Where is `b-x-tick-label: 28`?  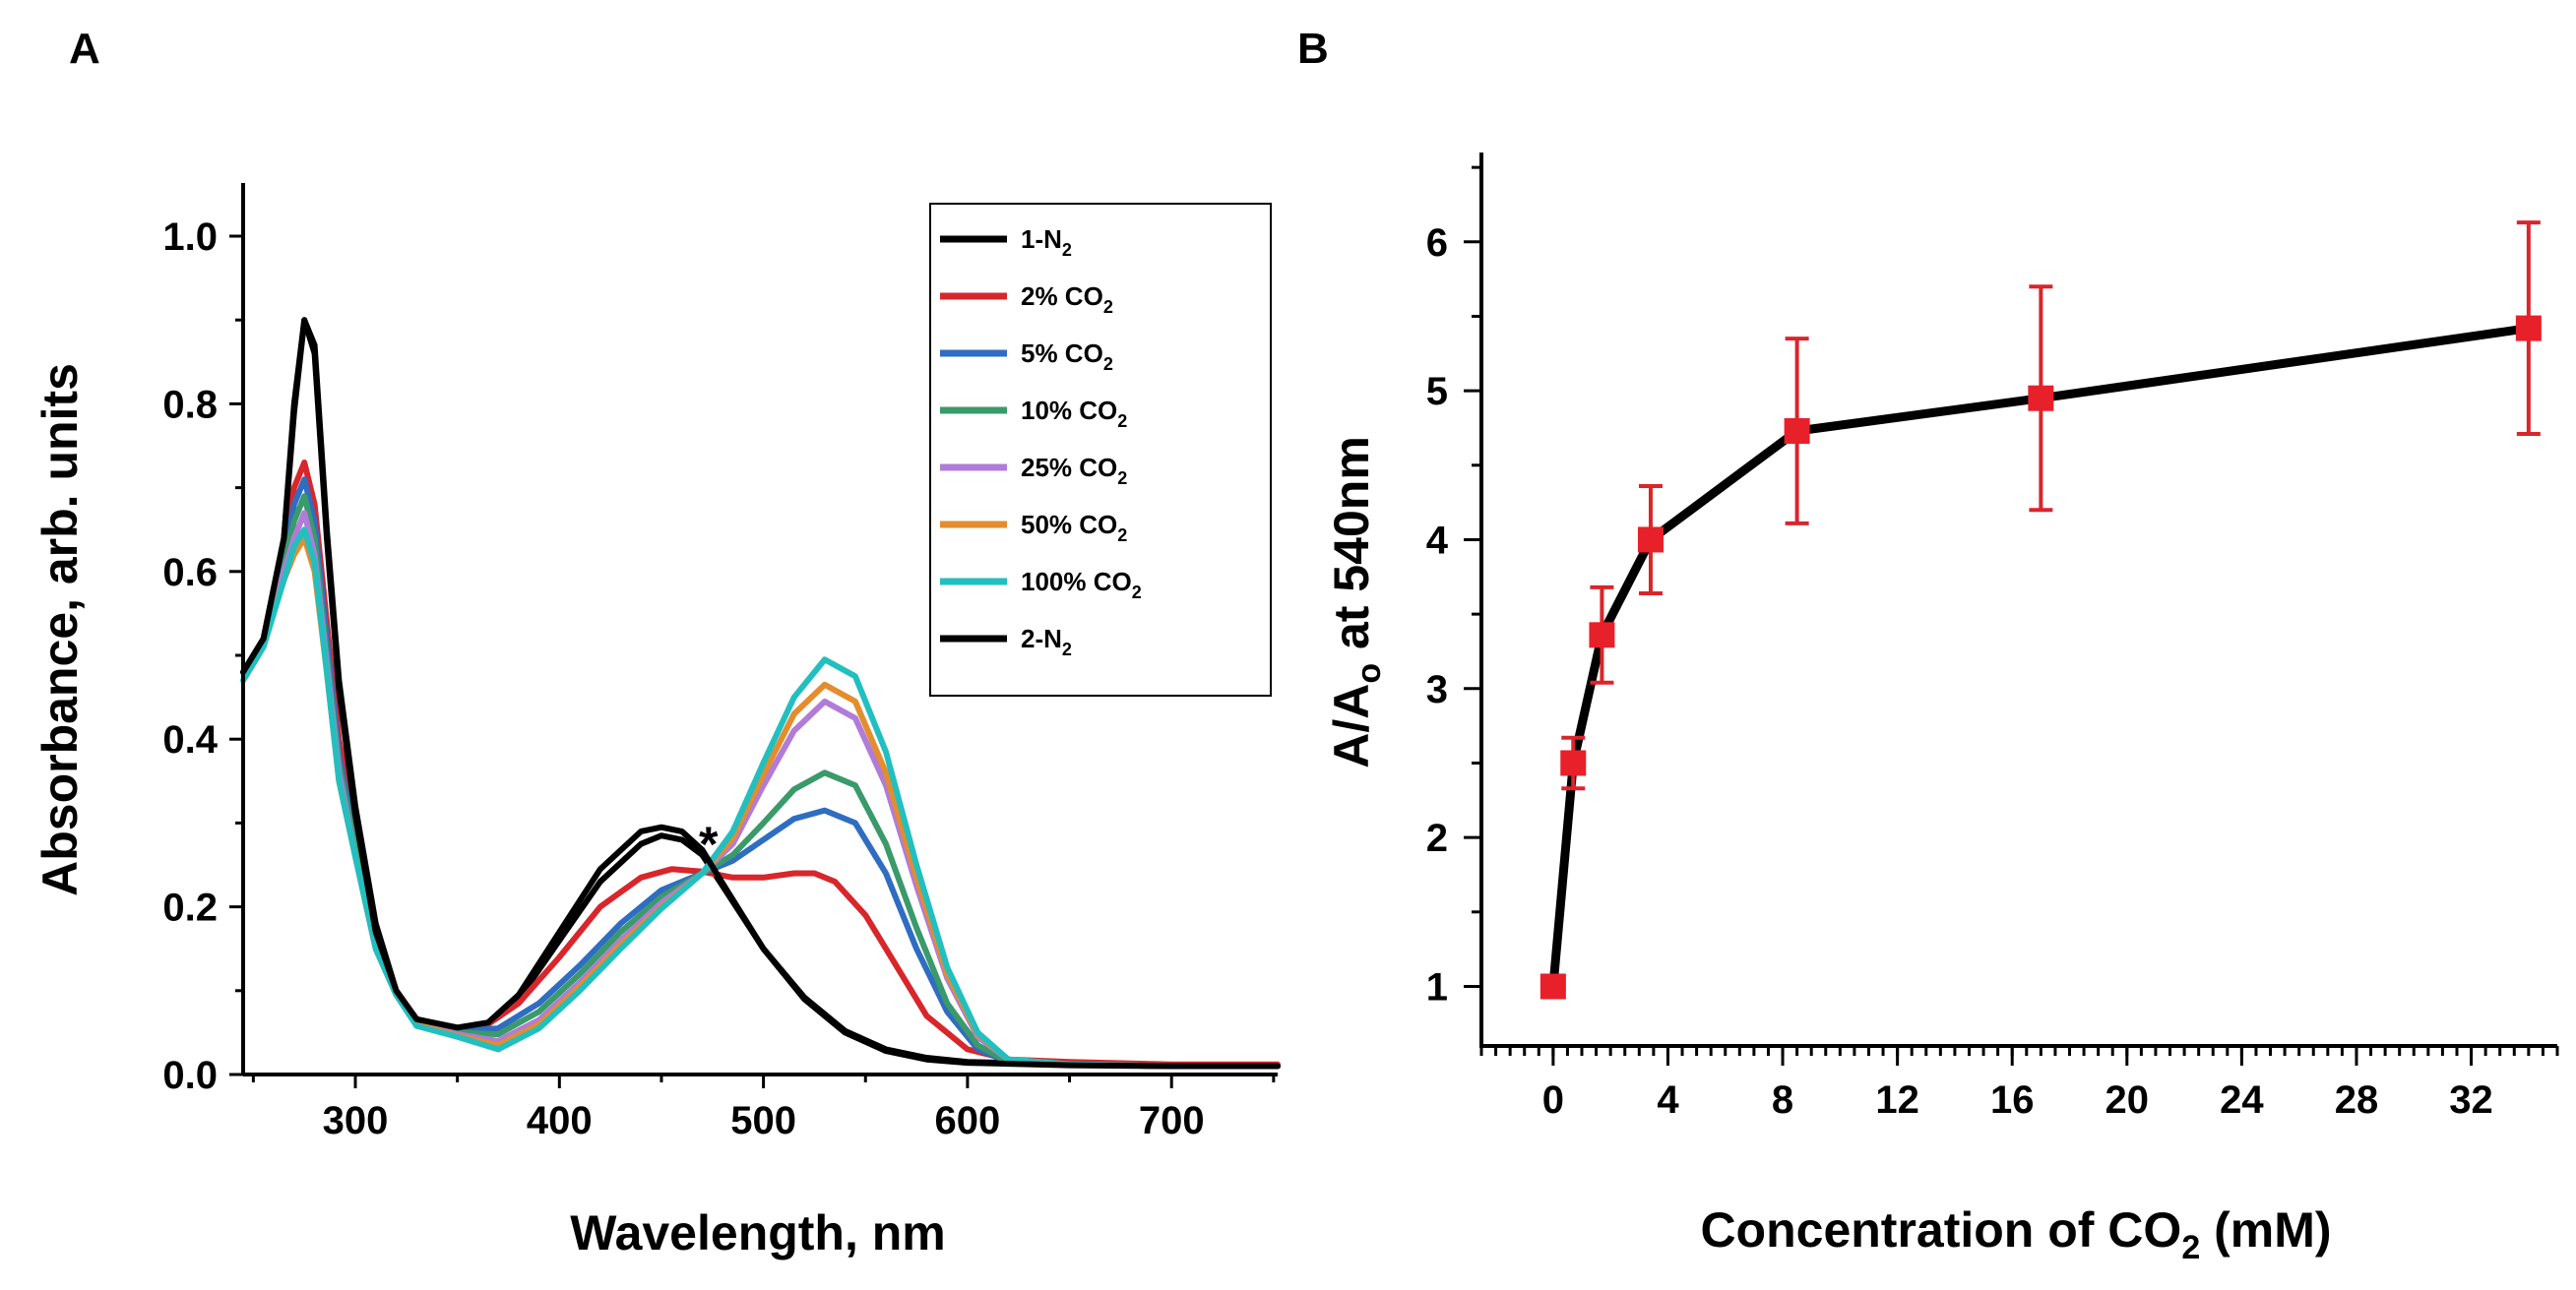
b-x-tick-label: 28 is located at coordinates (2357, 1100).